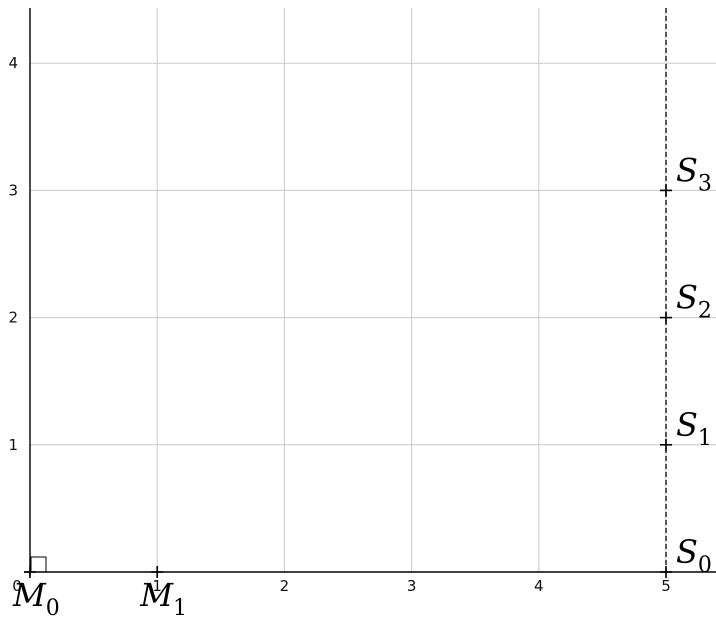 The height and width of the screenshot is (620, 716). What do you see at coordinates (694, 555) in the screenshot?
I see `point-label: S0` at bounding box center [694, 555].